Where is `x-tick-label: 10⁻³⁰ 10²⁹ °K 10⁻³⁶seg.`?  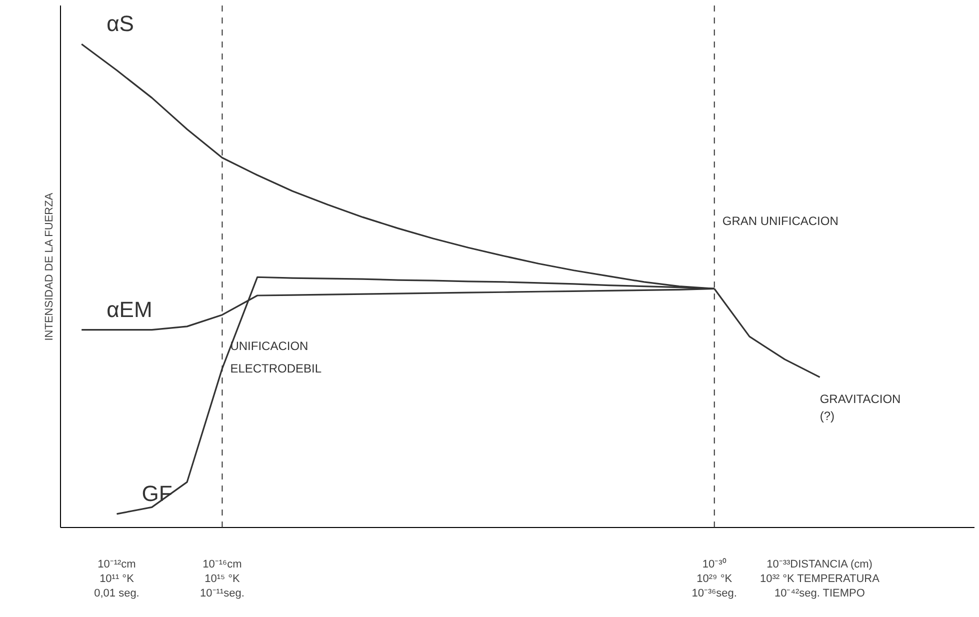 x-tick-label: 10⁻³⁰ 10²⁹ °K 10⁻³⁶seg. is located at coordinates (714, 579).